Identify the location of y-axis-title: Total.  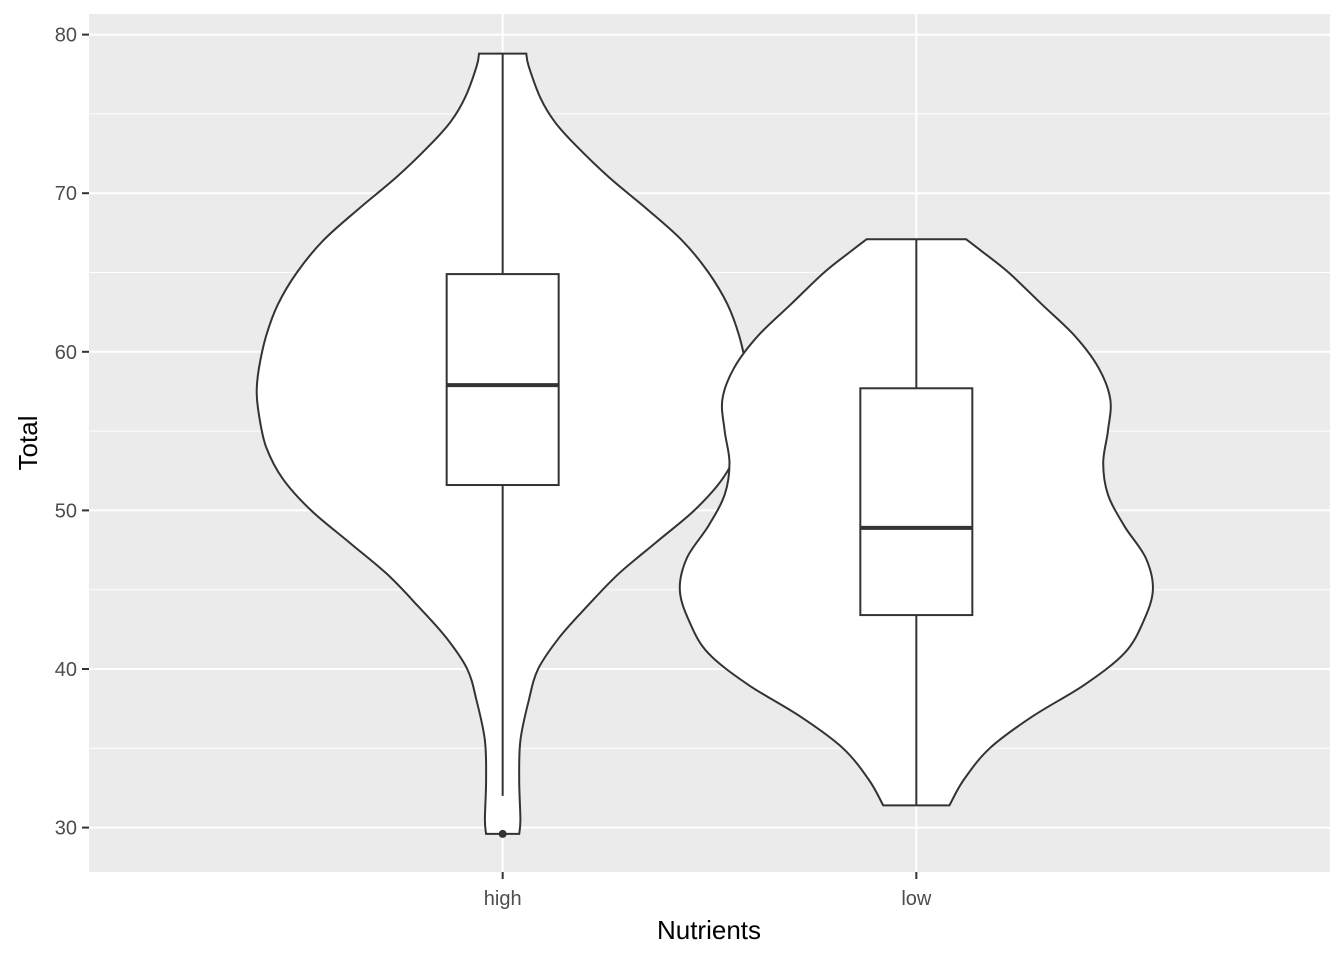
(28, 443).